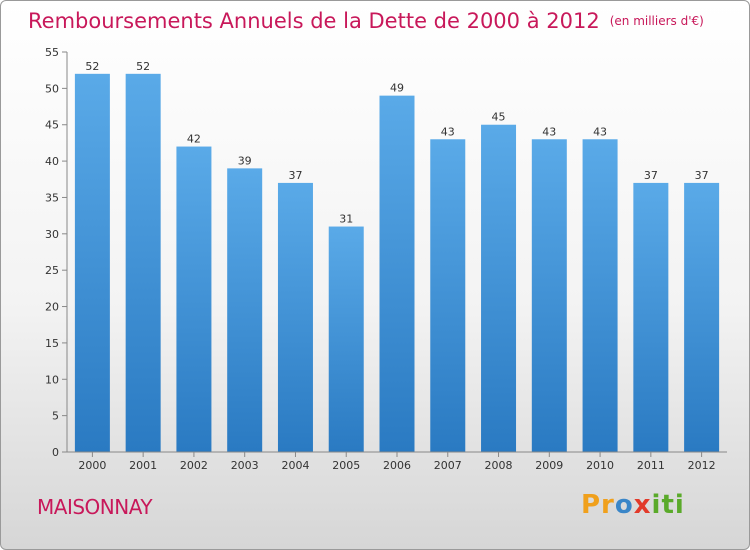  What do you see at coordinates (397, 274) in the screenshot?
I see `bar-2006` at bounding box center [397, 274].